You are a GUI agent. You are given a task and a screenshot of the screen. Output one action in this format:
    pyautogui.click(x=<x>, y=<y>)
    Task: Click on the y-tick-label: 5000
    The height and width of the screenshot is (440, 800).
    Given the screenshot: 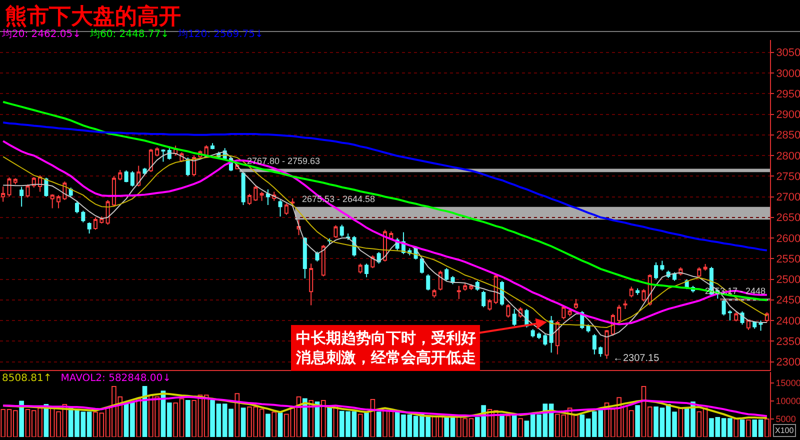 What is the action you would take?
    pyautogui.click(x=786, y=419)
    